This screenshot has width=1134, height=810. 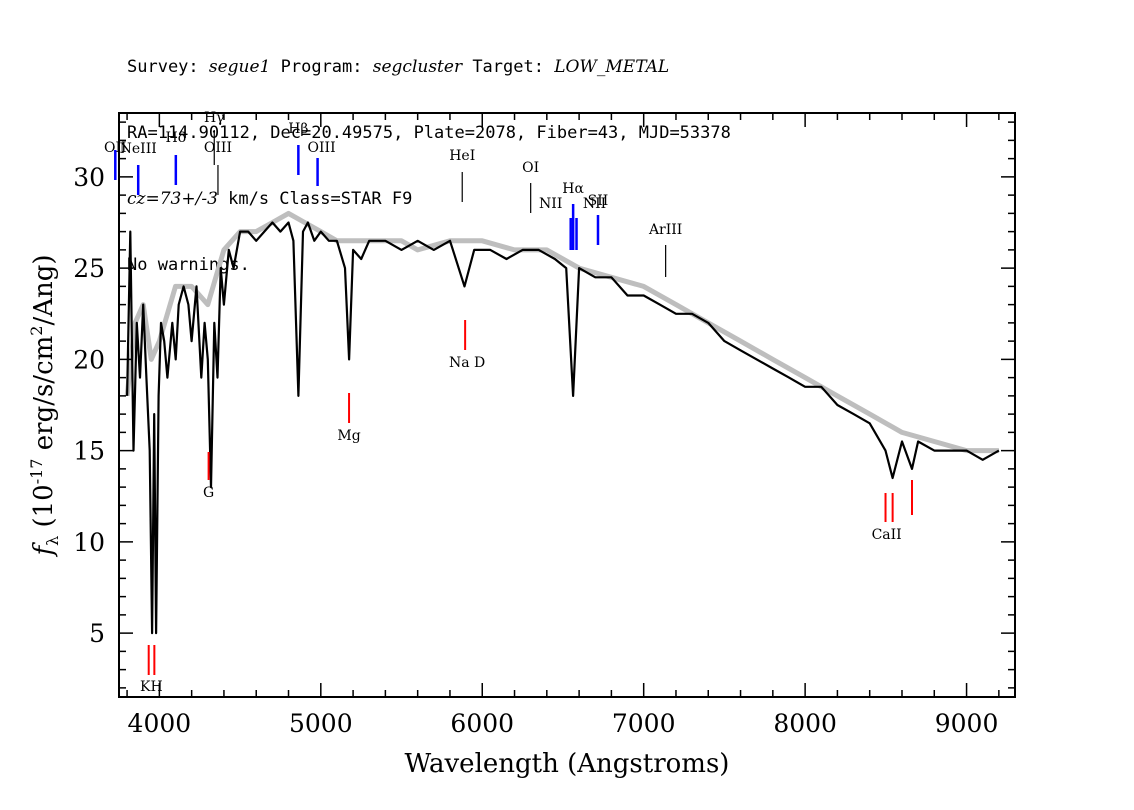 What do you see at coordinates (89, 268) in the screenshot?
I see `y-tick-label: 25` at bounding box center [89, 268].